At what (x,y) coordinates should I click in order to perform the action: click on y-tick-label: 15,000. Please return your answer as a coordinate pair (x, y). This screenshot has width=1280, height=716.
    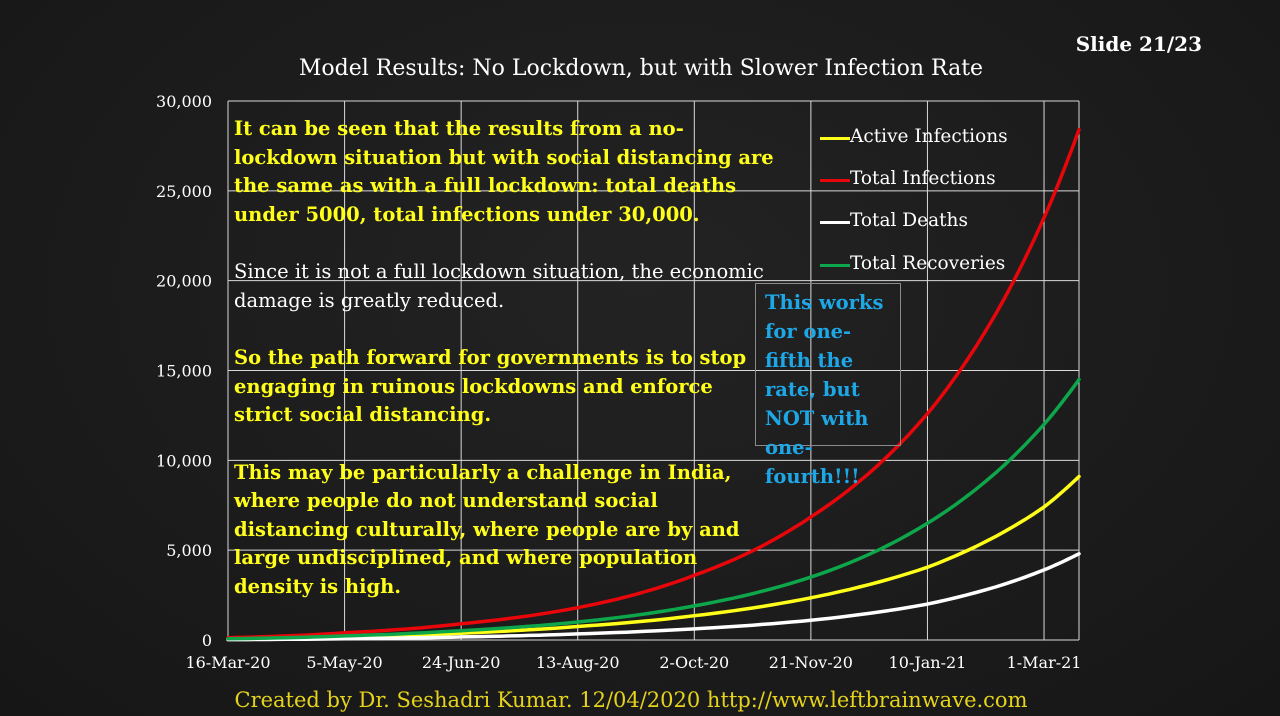
    Looking at the image, I should click on (184, 371).